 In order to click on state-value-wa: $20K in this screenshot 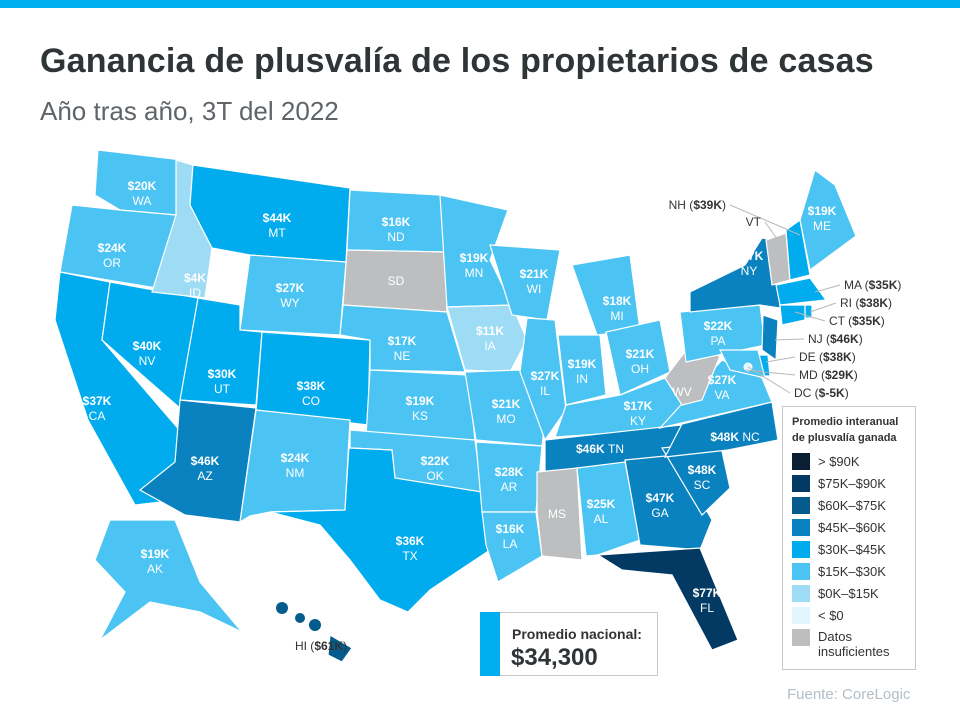, I will do `click(142, 186)`.